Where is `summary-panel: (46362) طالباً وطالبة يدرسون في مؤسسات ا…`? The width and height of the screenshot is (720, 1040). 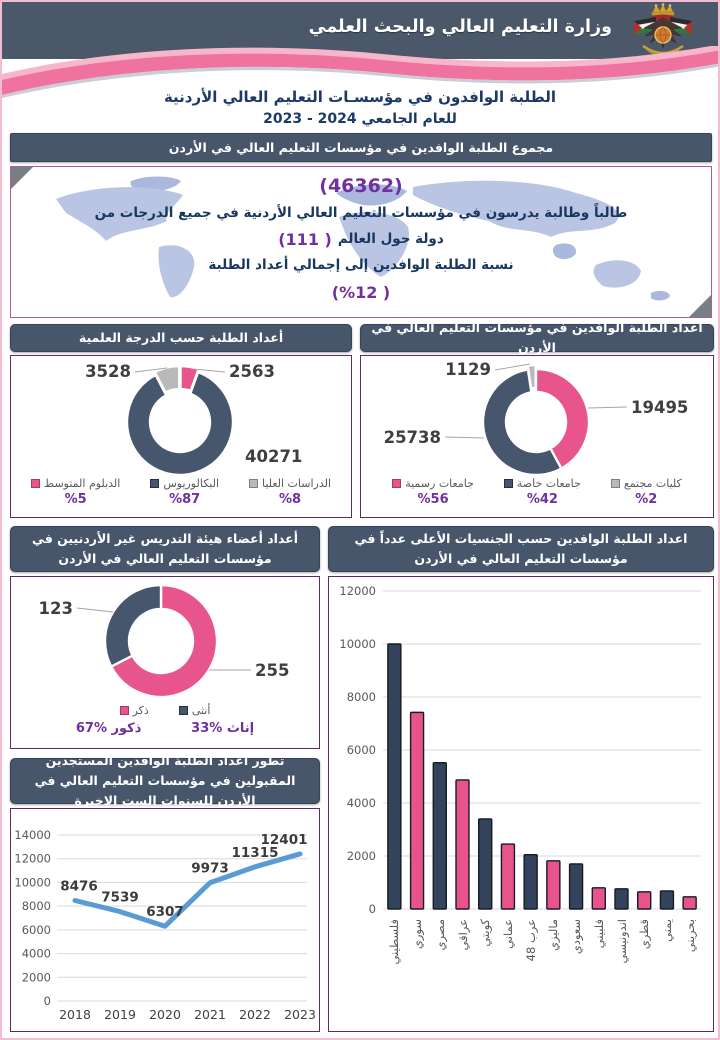
summary-panel: (46362) طالباً وطالبة يدرسون في مؤسسات ا… is located at coordinates (361, 242).